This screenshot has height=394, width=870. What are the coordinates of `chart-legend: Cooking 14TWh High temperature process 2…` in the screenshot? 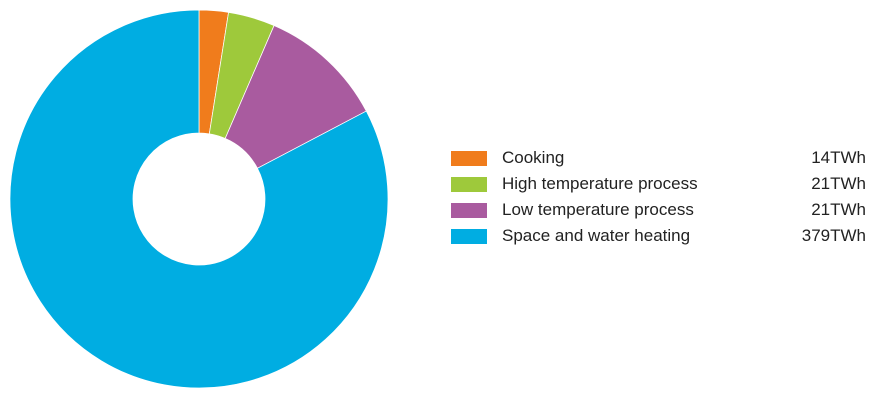 It's located at (658, 197).